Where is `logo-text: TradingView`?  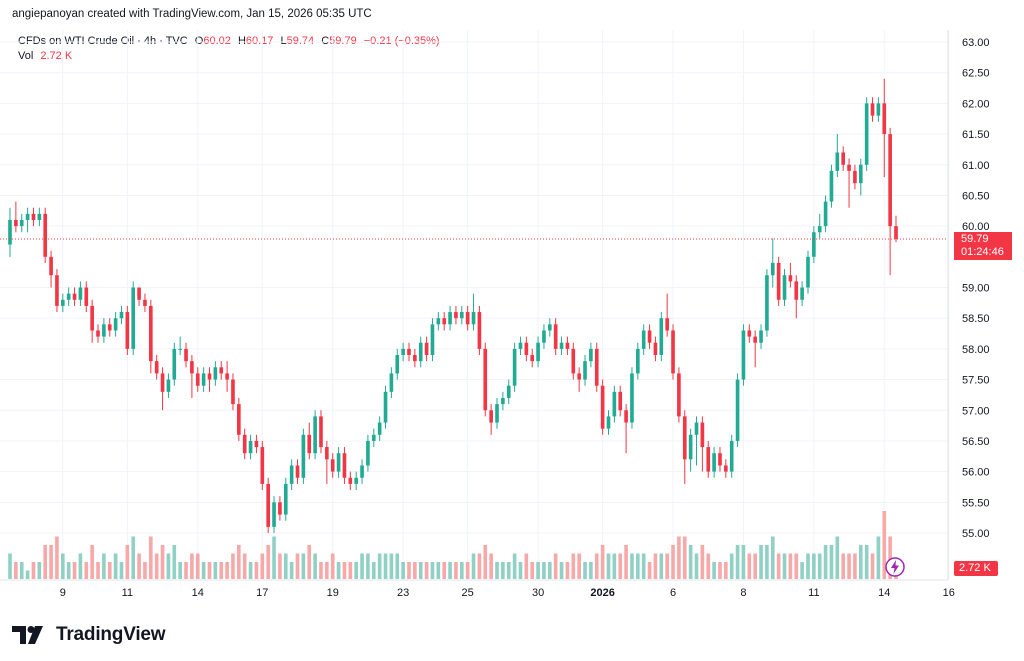 logo-text: TradingView is located at coordinates (111, 634).